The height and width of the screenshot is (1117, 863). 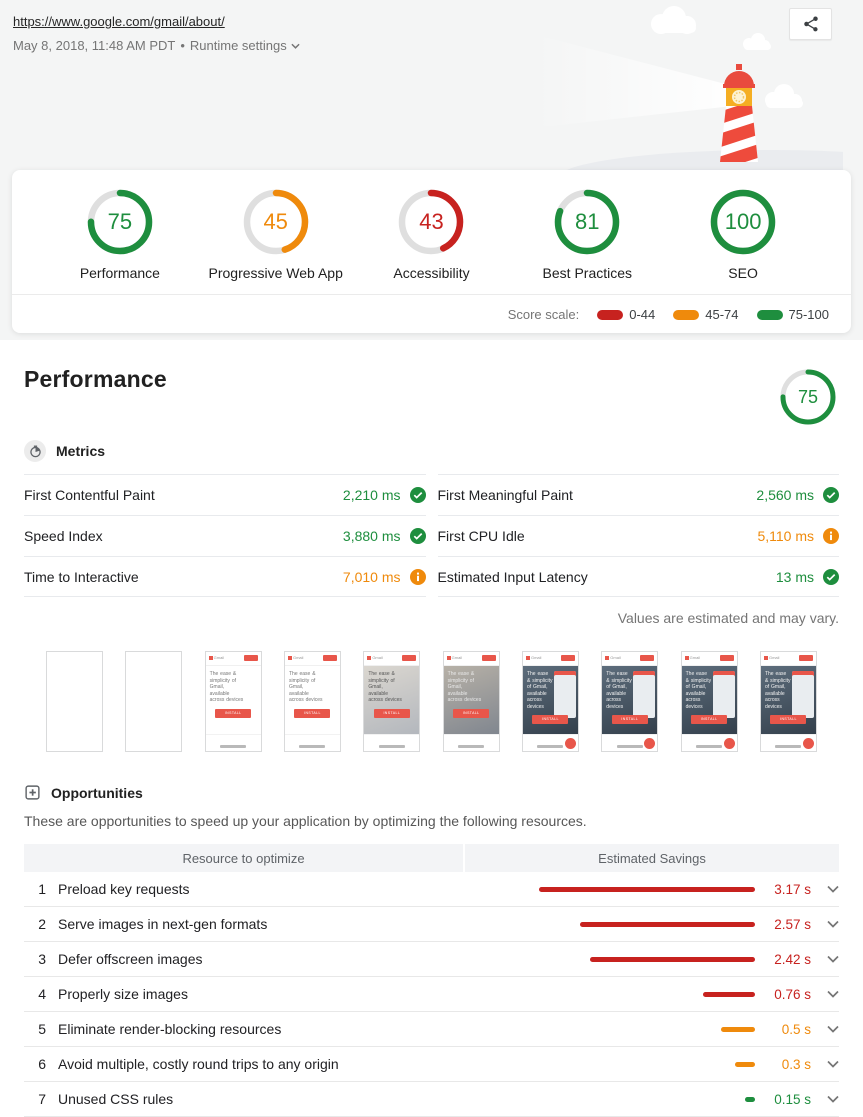 I want to click on gauge-label: Accessibility, so click(x=431, y=273).